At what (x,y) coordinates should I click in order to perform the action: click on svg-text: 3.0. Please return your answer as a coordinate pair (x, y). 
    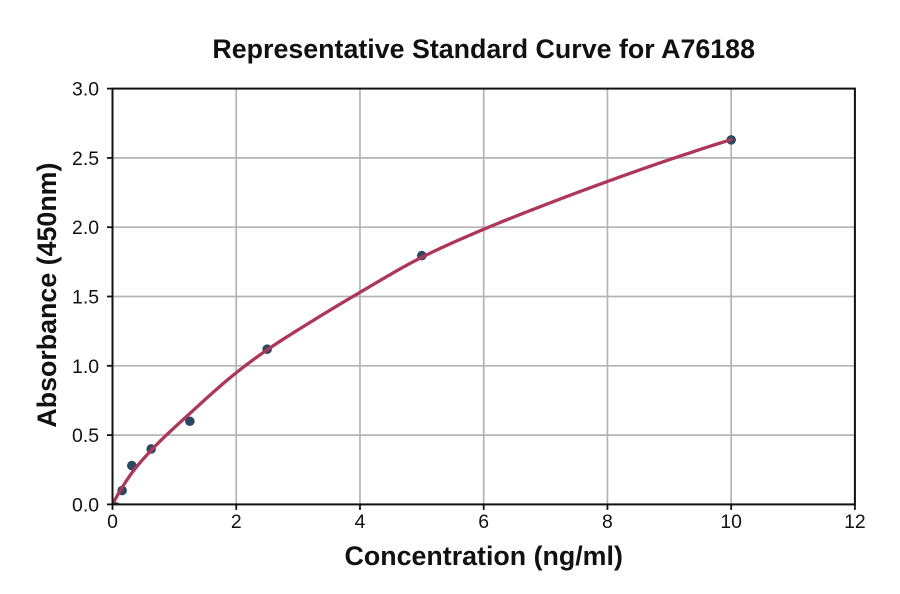
    Looking at the image, I should click on (85, 90).